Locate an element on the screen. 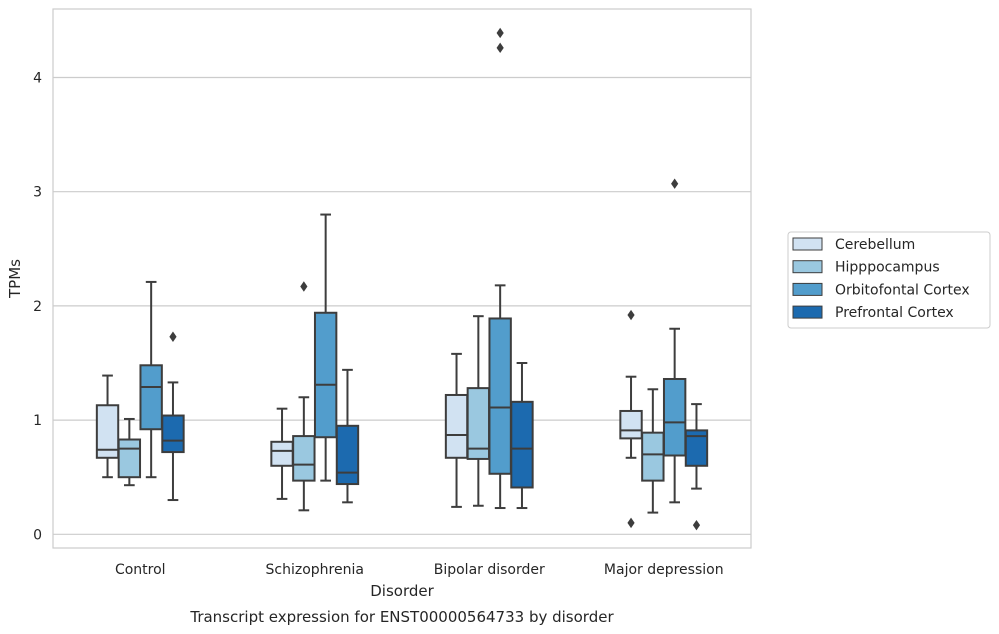  legend-item: Hipppocampus is located at coordinates (866, 268).